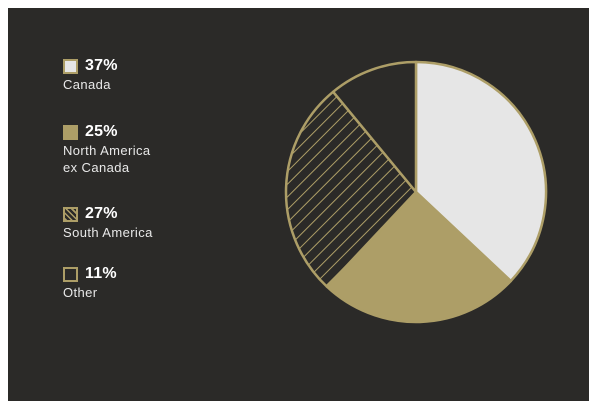 This screenshot has width=600, height=410. I want to click on pie-slice-south-america, so click(351, 189).